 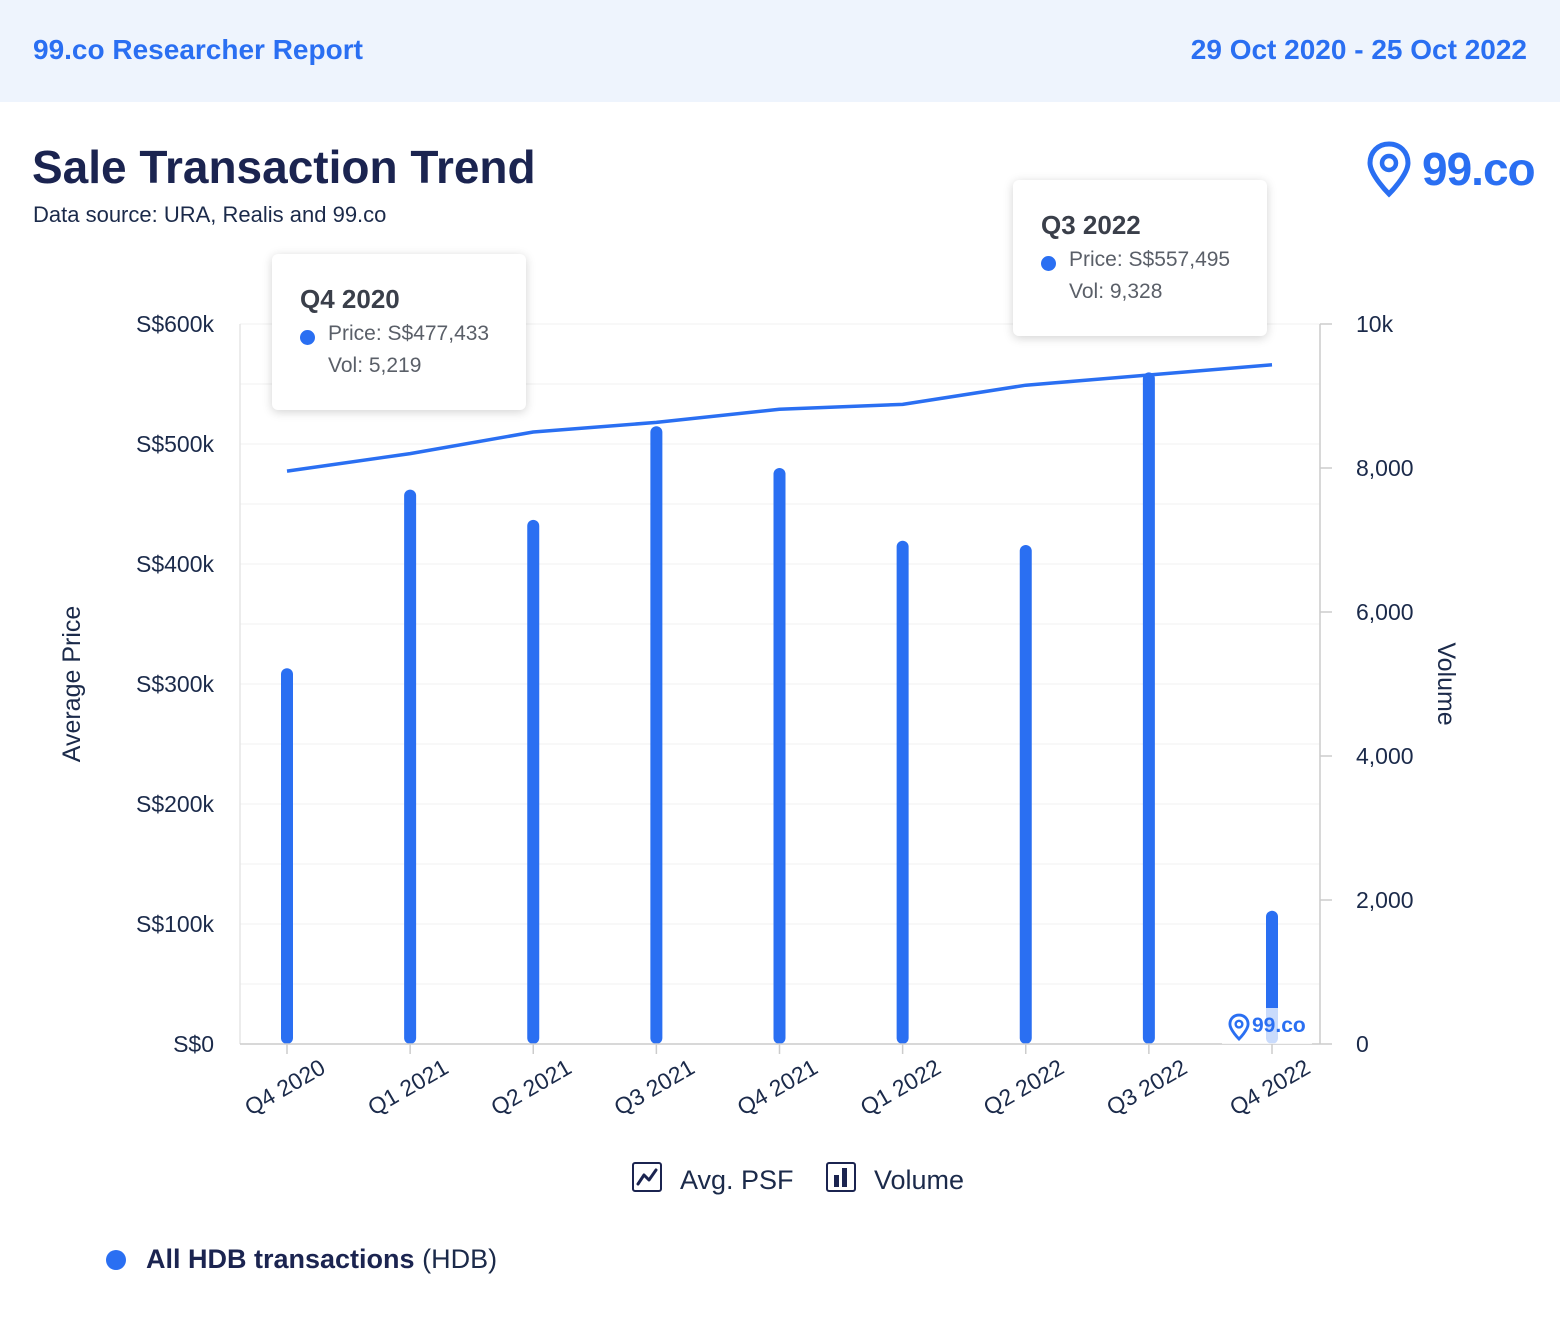 What do you see at coordinates (1389, 169) in the screenshot?
I see `location-pin-icon` at bounding box center [1389, 169].